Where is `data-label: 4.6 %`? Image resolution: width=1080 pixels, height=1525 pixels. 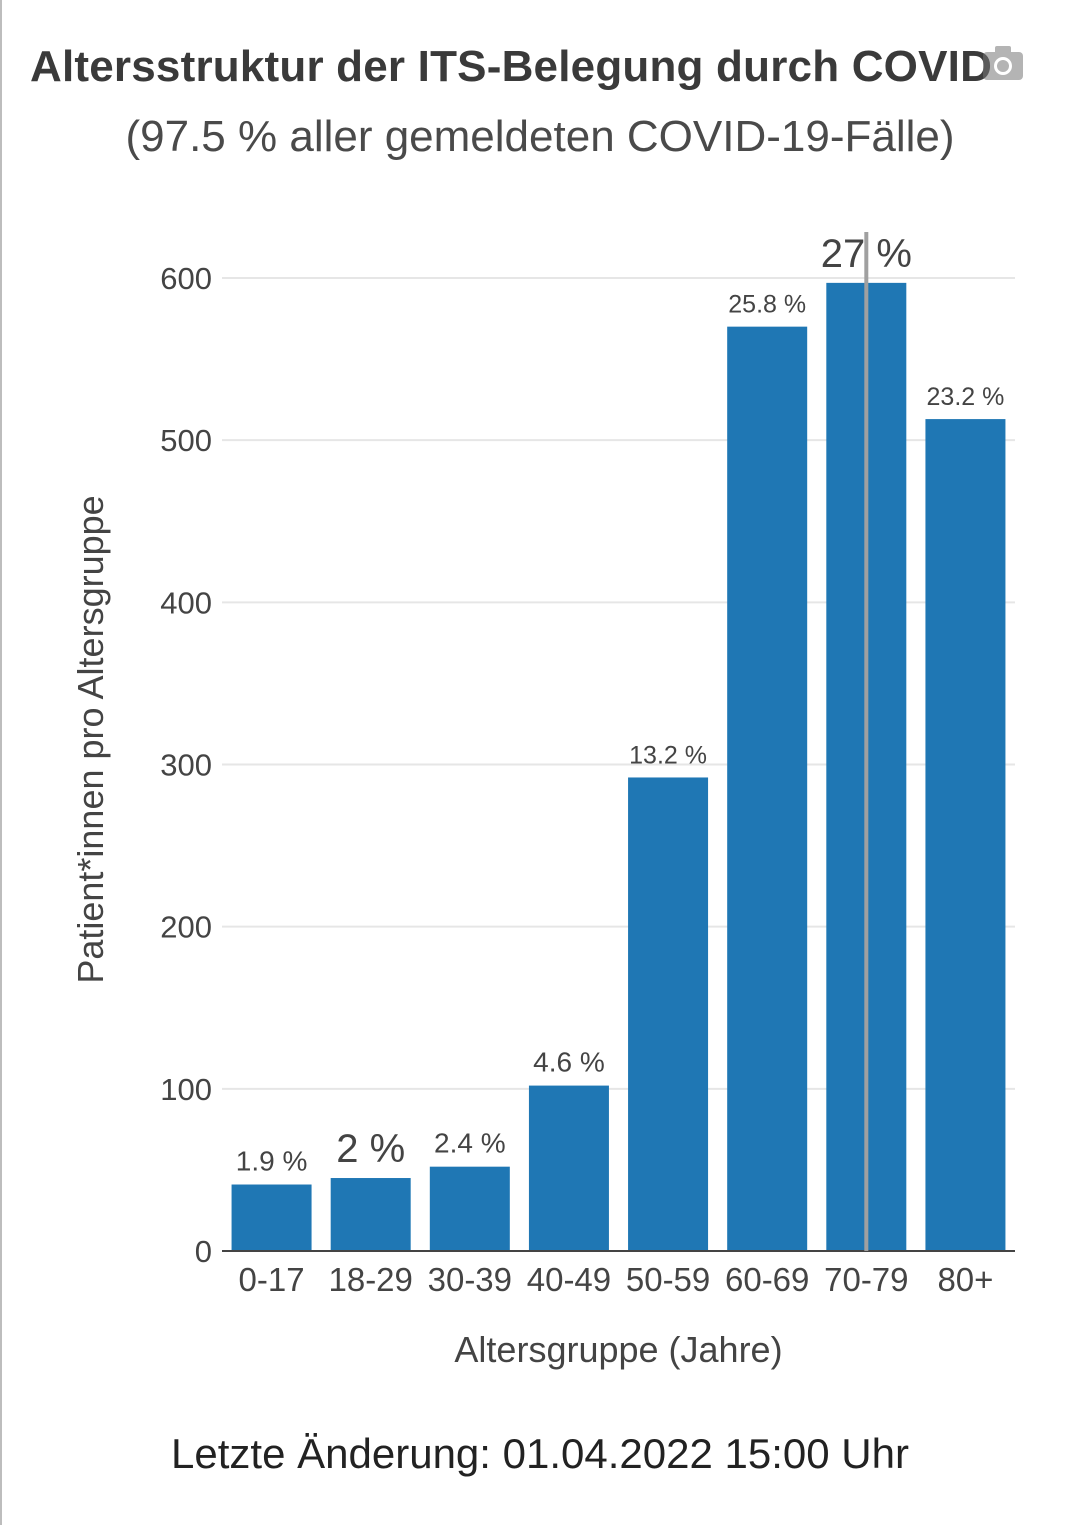
data-label: 4.6 % is located at coordinates (569, 1062).